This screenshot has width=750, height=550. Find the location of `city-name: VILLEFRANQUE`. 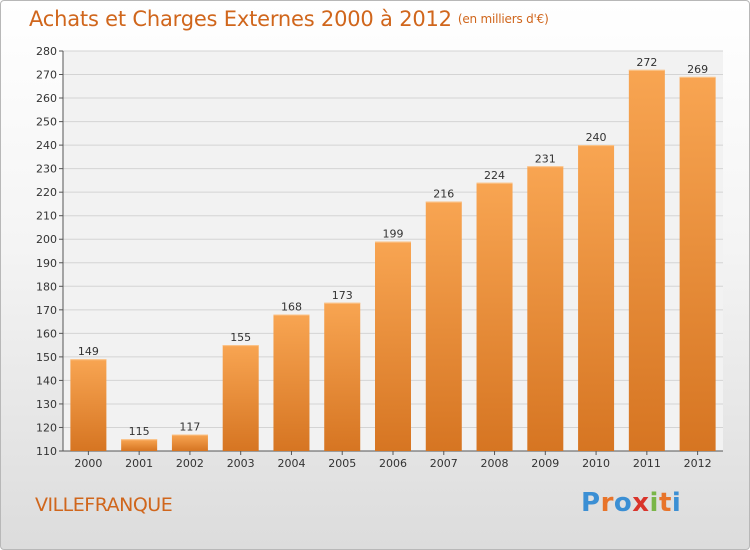

city-name: VILLEFRANQUE is located at coordinates (104, 505).